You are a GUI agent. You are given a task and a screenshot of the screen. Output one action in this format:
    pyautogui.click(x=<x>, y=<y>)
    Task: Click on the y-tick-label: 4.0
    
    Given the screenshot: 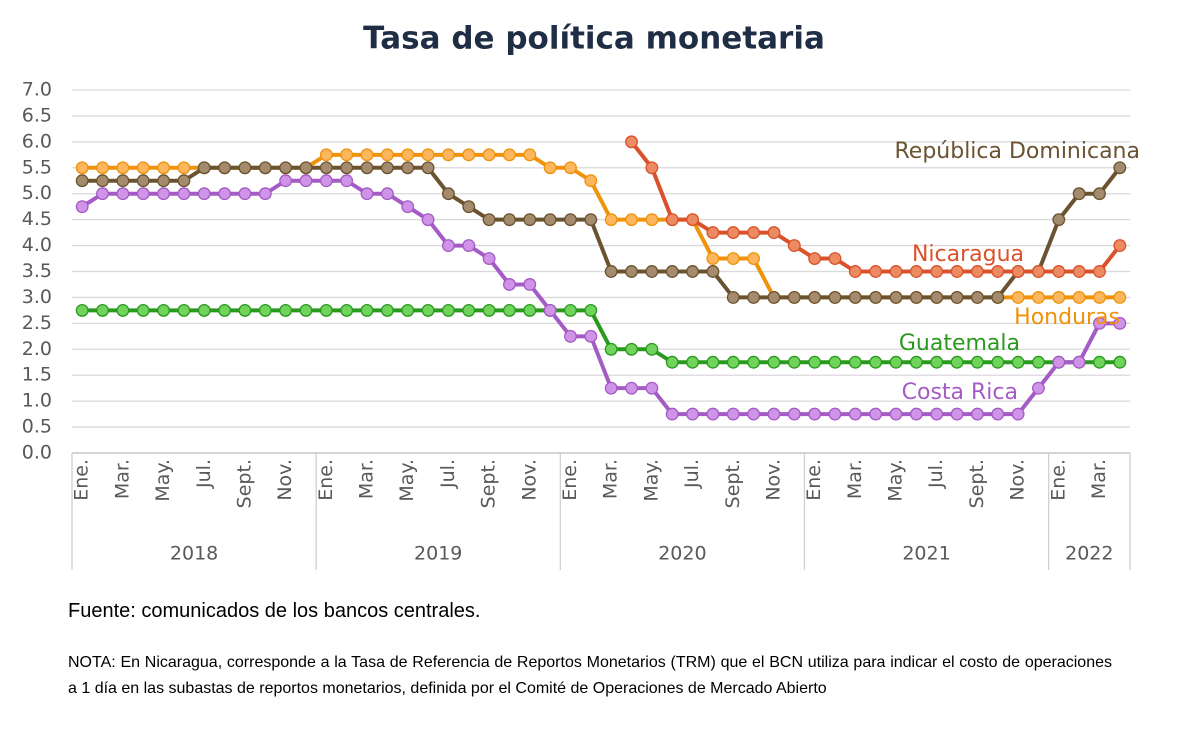 What is the action you would take?
    pyautogui.click(x=37, y=245)
    